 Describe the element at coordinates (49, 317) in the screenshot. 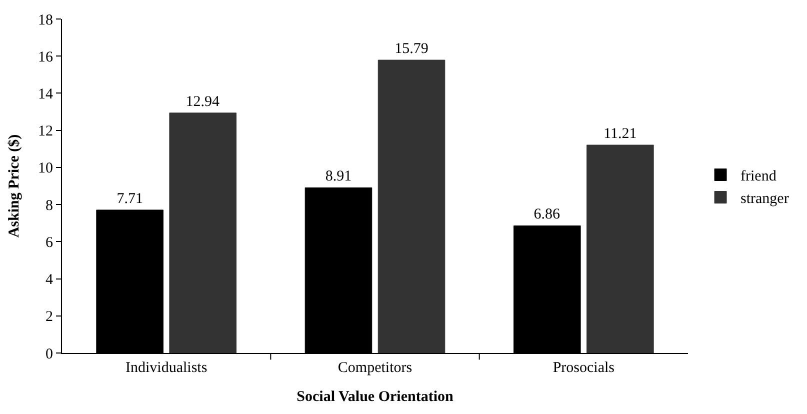

I see `y-tick-label: 2` at that location.